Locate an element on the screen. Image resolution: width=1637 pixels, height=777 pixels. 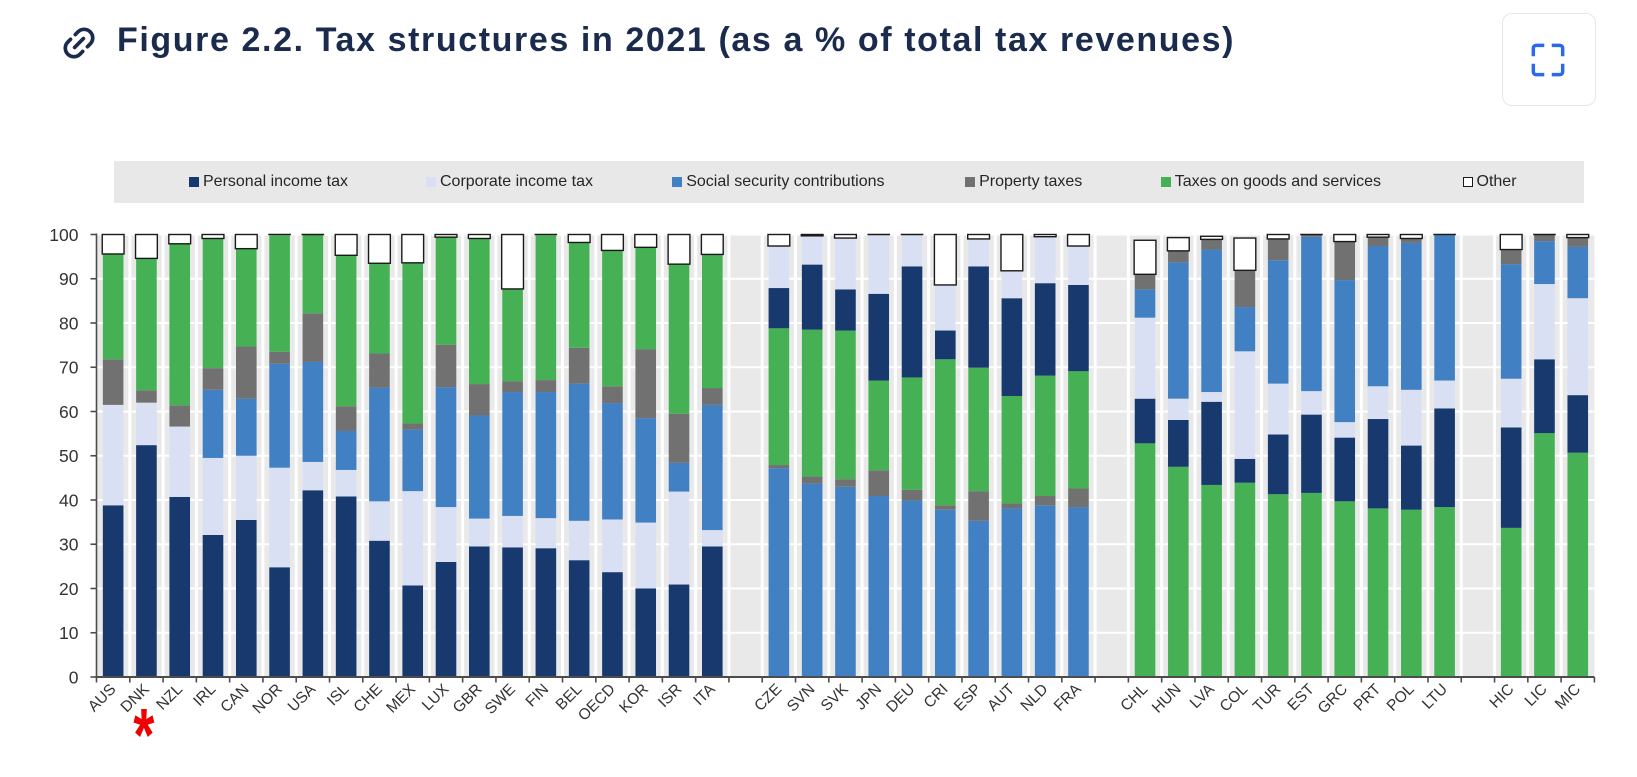
svg-text: LIC is located at coordinates (1536, 695).